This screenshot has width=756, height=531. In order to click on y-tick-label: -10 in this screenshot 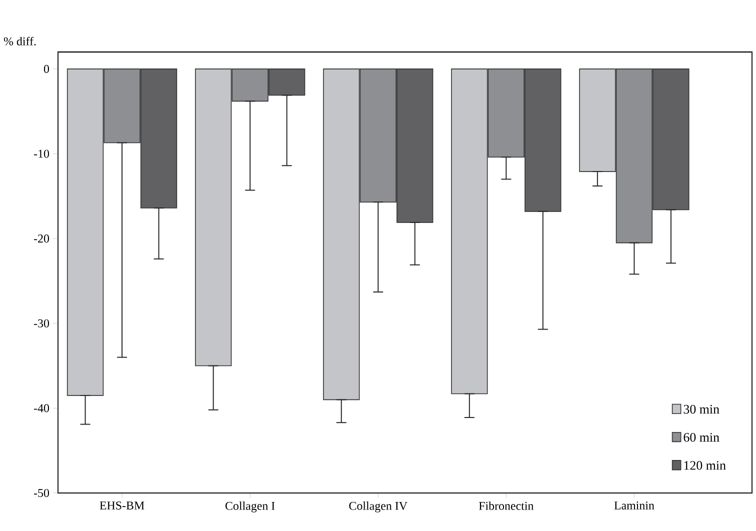, I will do `click(42, 154)`.